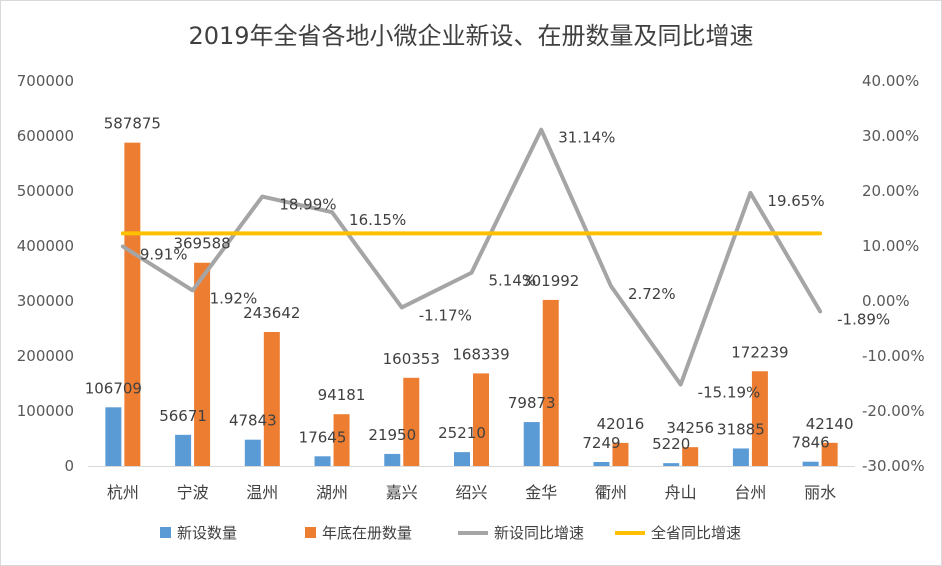 This screenshot has width=942, height=566. Describe the element at coordinates (462, 433) in the screenshot. I see `data-label-new: 25210` at that location.